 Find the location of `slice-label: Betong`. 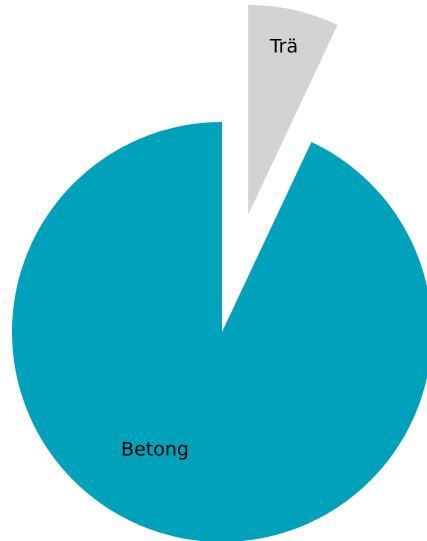

slice-label: Betong is located at coordinates (155, 450).